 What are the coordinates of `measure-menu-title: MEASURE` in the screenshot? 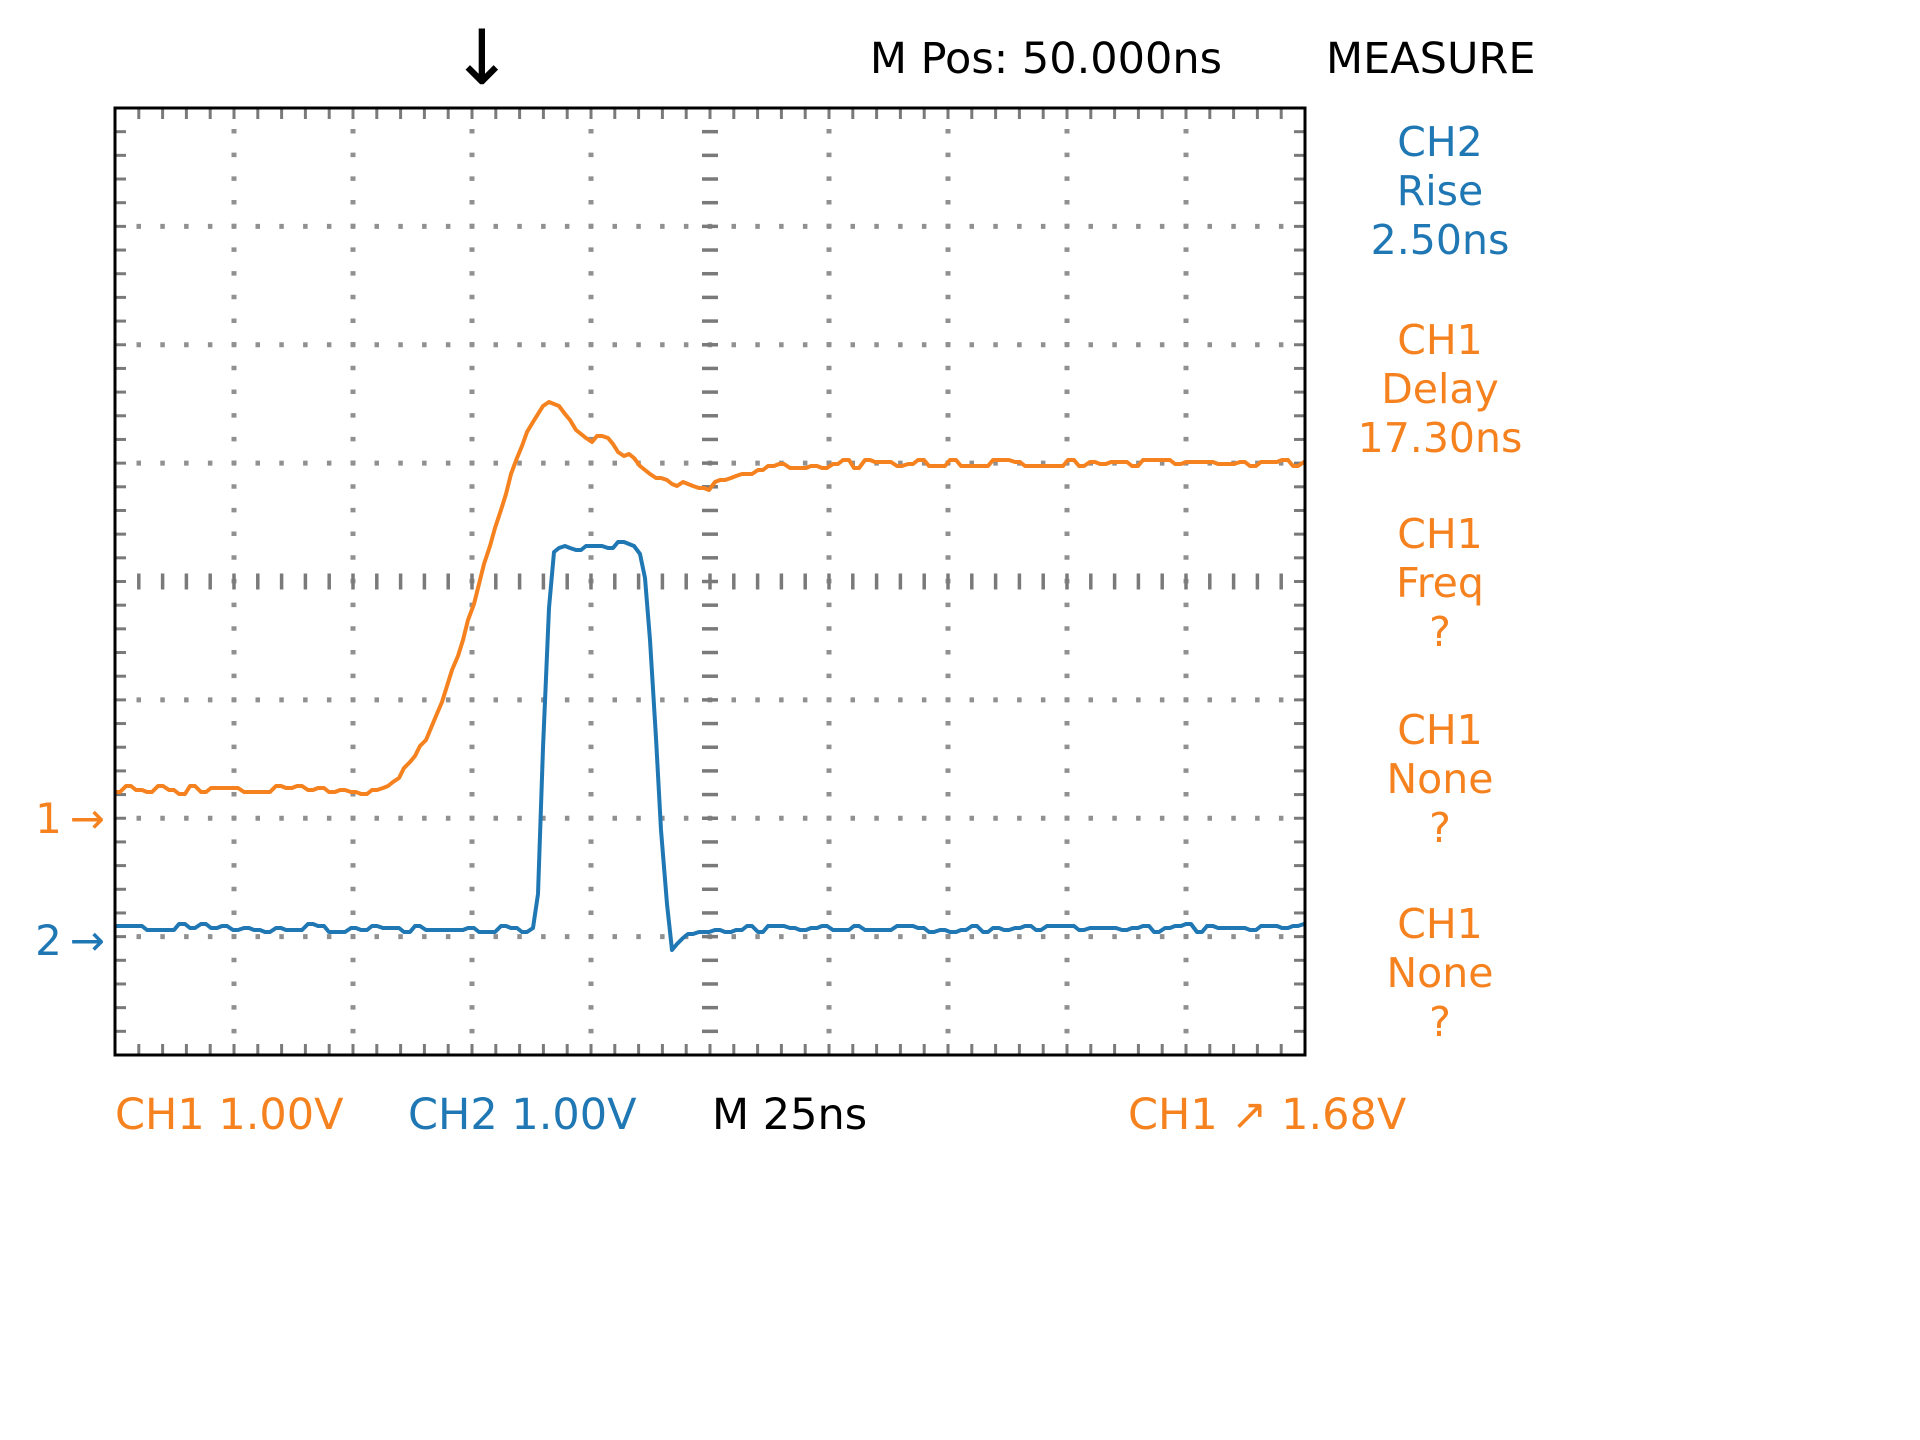 It's located at (1431, 59).